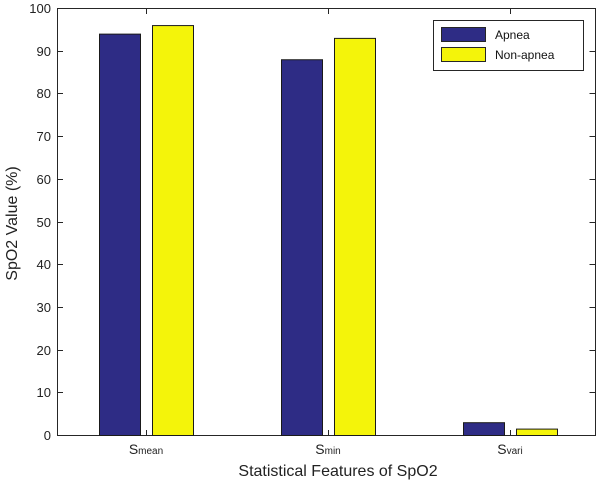  Describe the element at coordinates (509, 449) in the screenshot. I see `x-tick-label-vari: Svari` at that location.